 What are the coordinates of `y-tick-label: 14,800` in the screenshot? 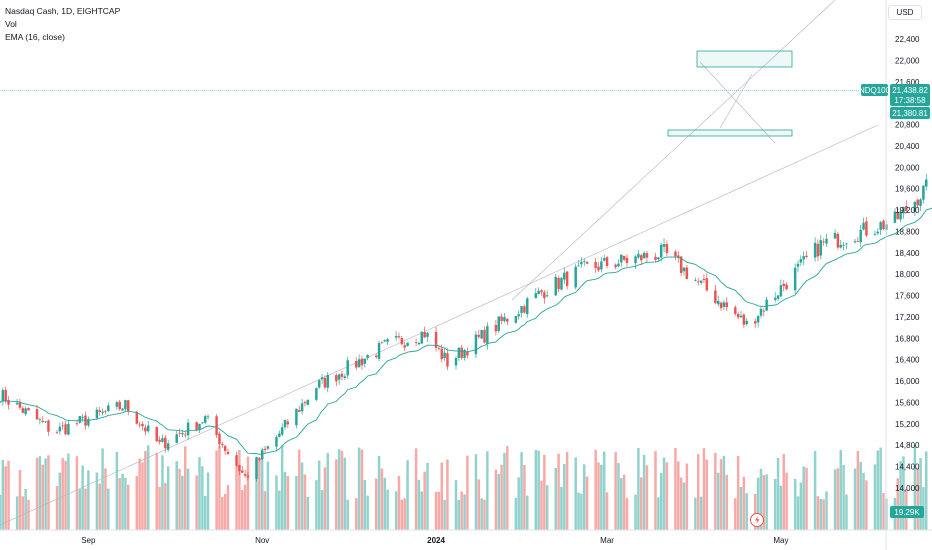 It's located at (907, 445).